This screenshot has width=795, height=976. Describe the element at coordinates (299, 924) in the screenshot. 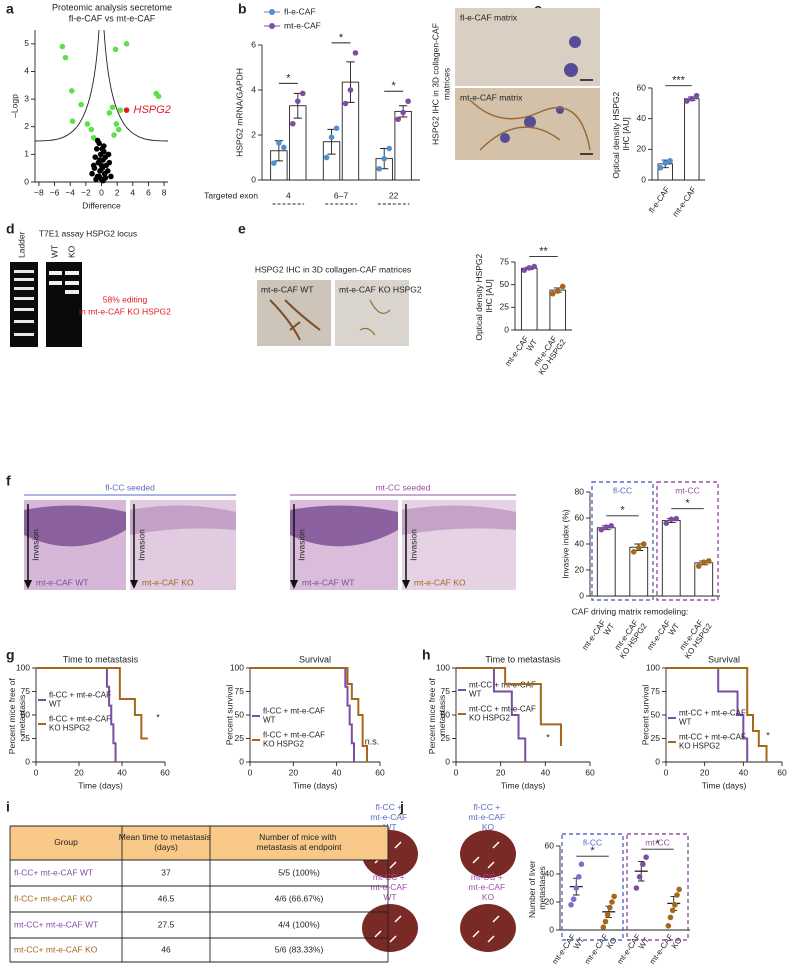

I see `table-cell: 4/4 (100%)` at that location.